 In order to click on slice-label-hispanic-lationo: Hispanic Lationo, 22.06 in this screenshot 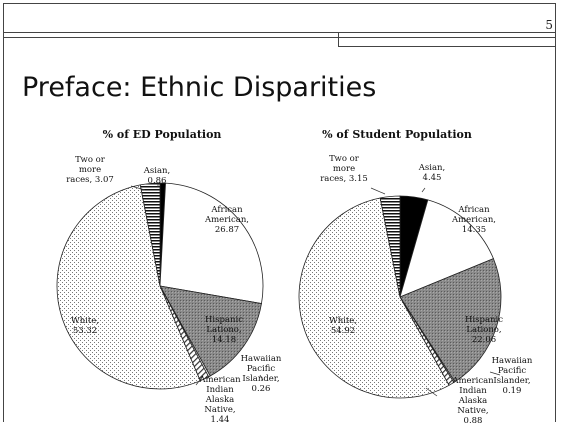, I will do `click(484, 330)`.